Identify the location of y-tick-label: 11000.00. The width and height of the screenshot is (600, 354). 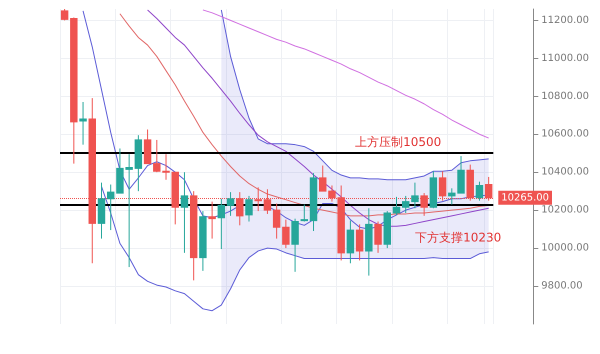
(565, 58).